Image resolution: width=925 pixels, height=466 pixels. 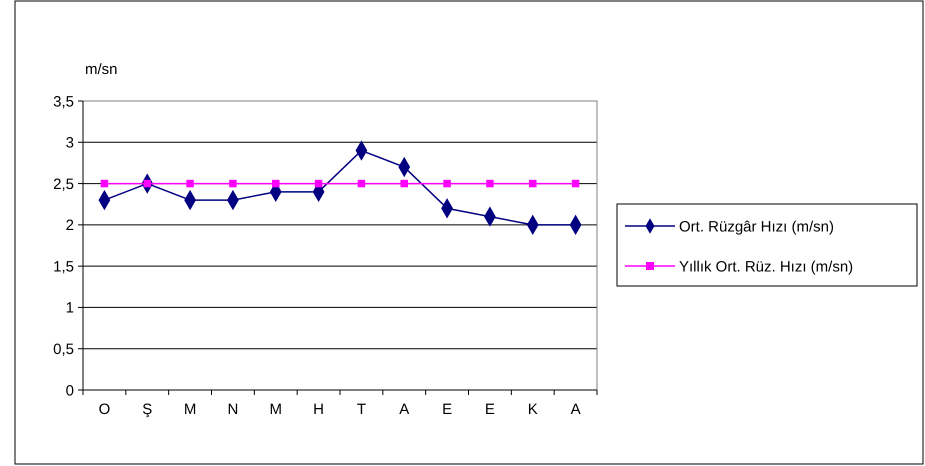 What do you see at coordinates (70, 143) in the screenshot?
I see `y-tick-label: 3` at bounding box center [70, 143].